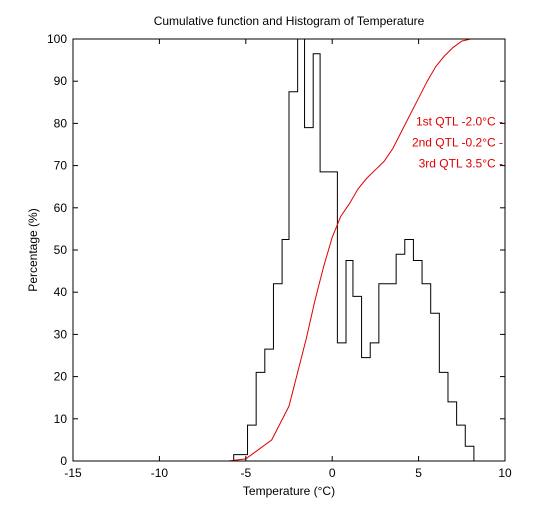  What do you see at coordinates (332, 473) in the screenshot?
I see `x-tick-label: 0` at bounding box center [332, 473].